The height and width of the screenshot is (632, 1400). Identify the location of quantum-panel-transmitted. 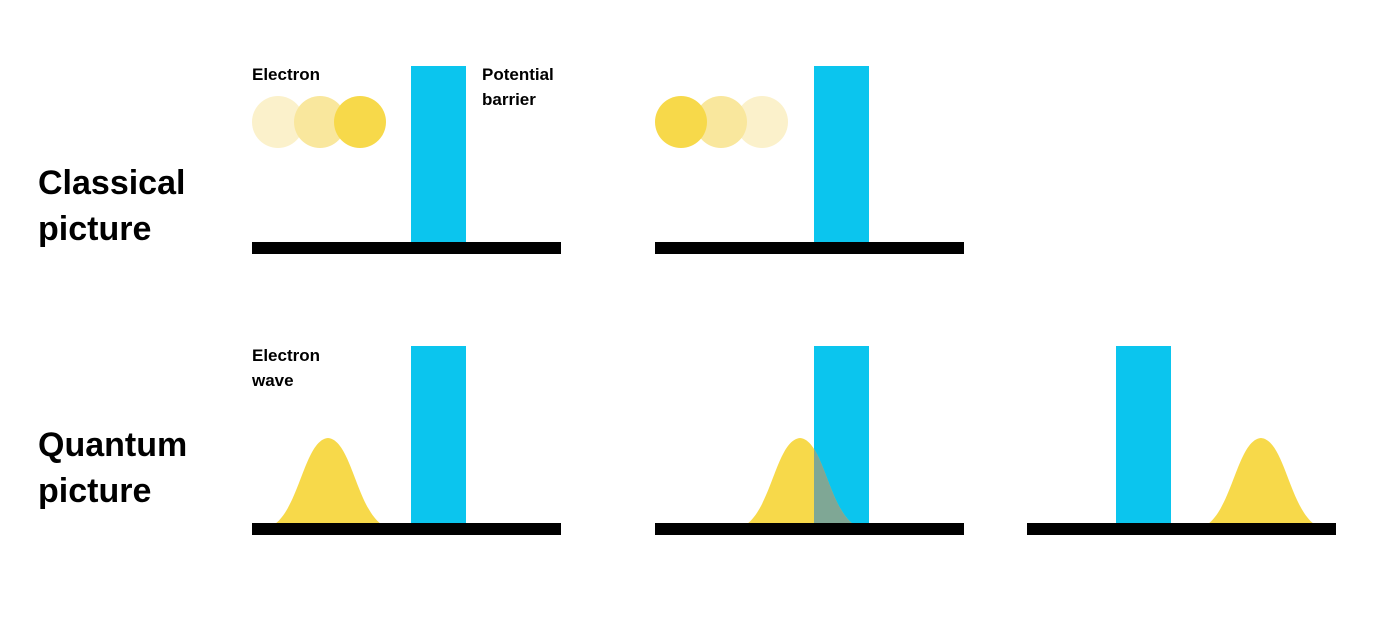
(1181, 440).